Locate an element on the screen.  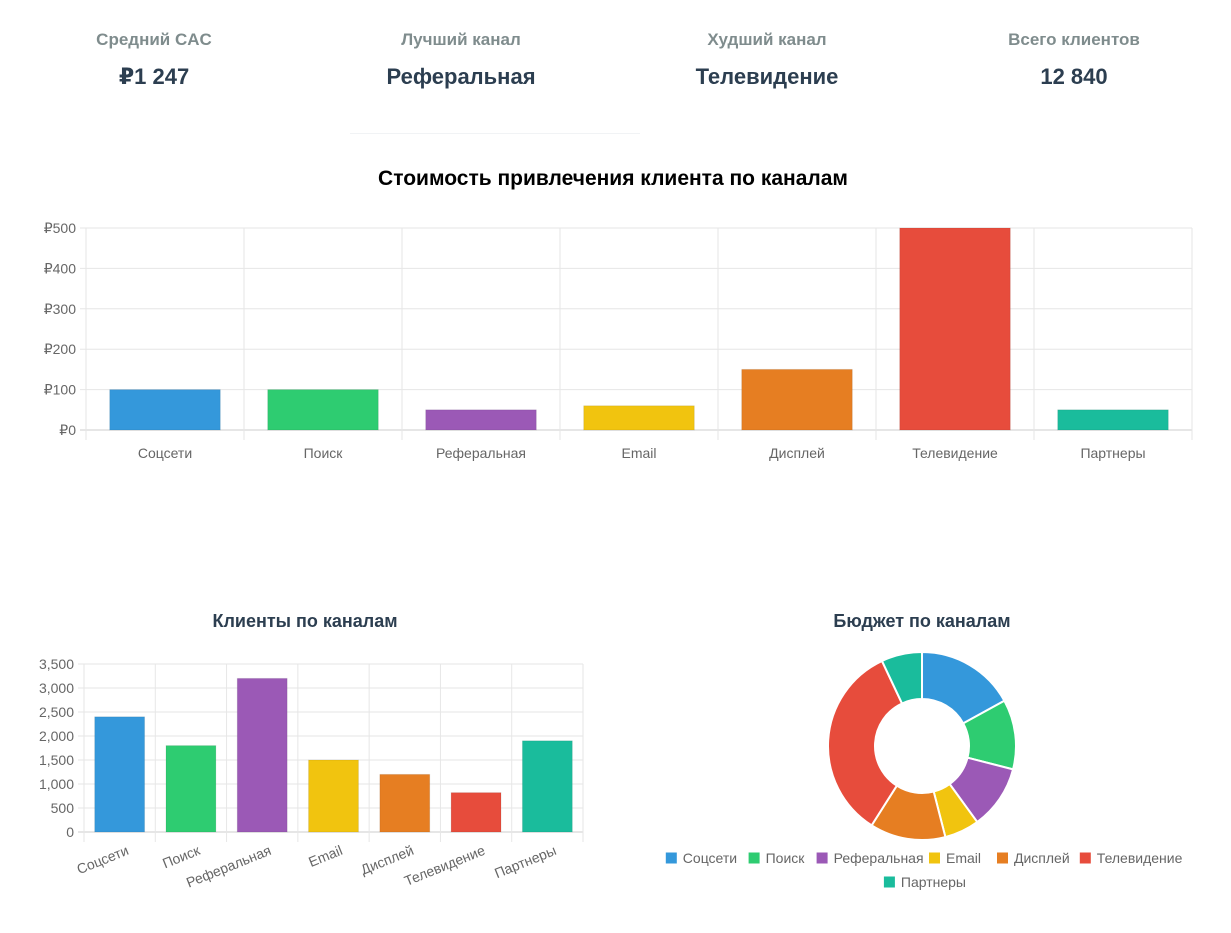
kpi-value: Телевидение is located at coordinates (767, 76).